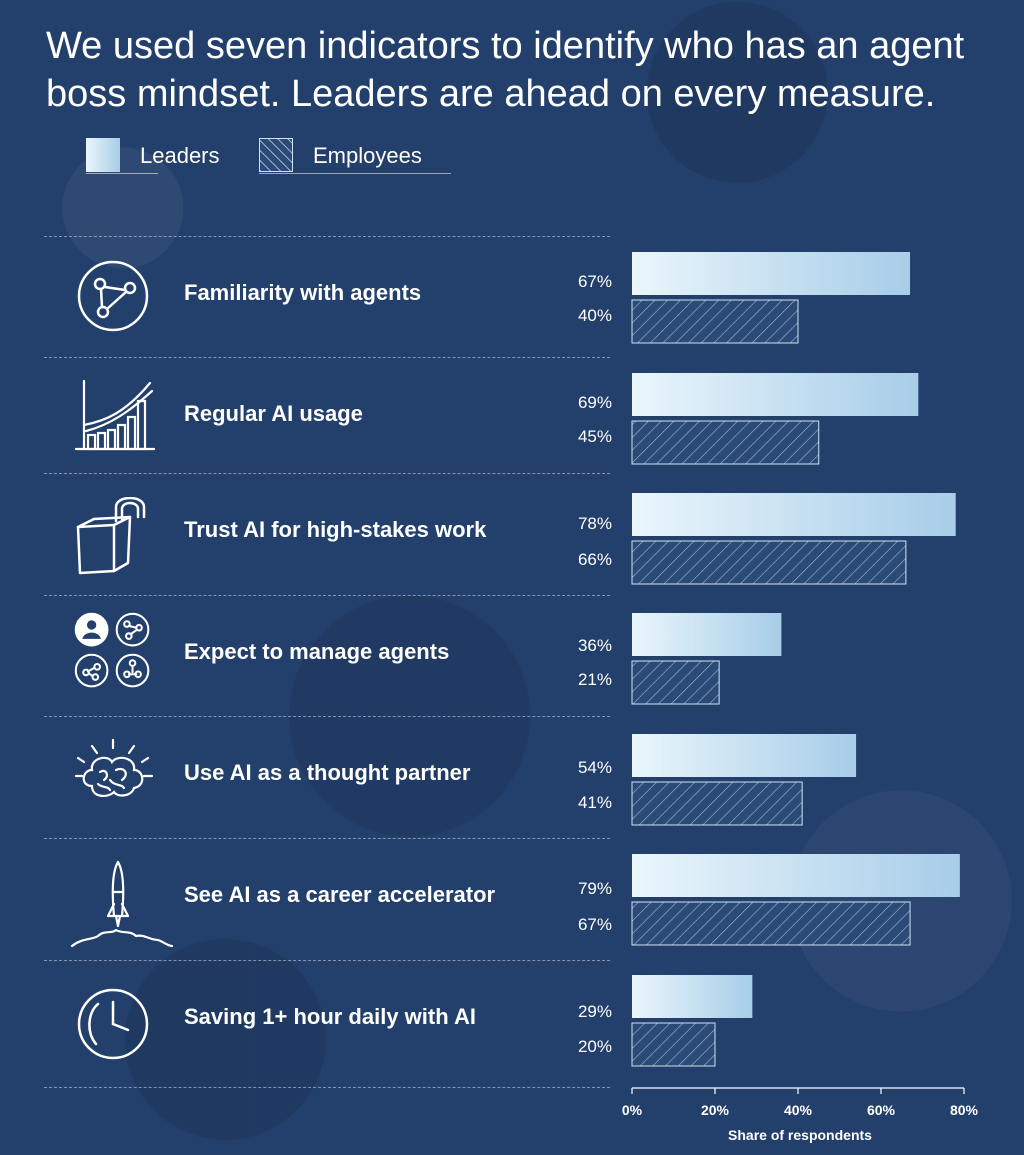 This screenshot has height=1155, width=1024. What do you see at coordinates (327, 772) in the screenshot?
I see `indicator-label: Use AI as a thought partner` at bounding box center [327, 772].